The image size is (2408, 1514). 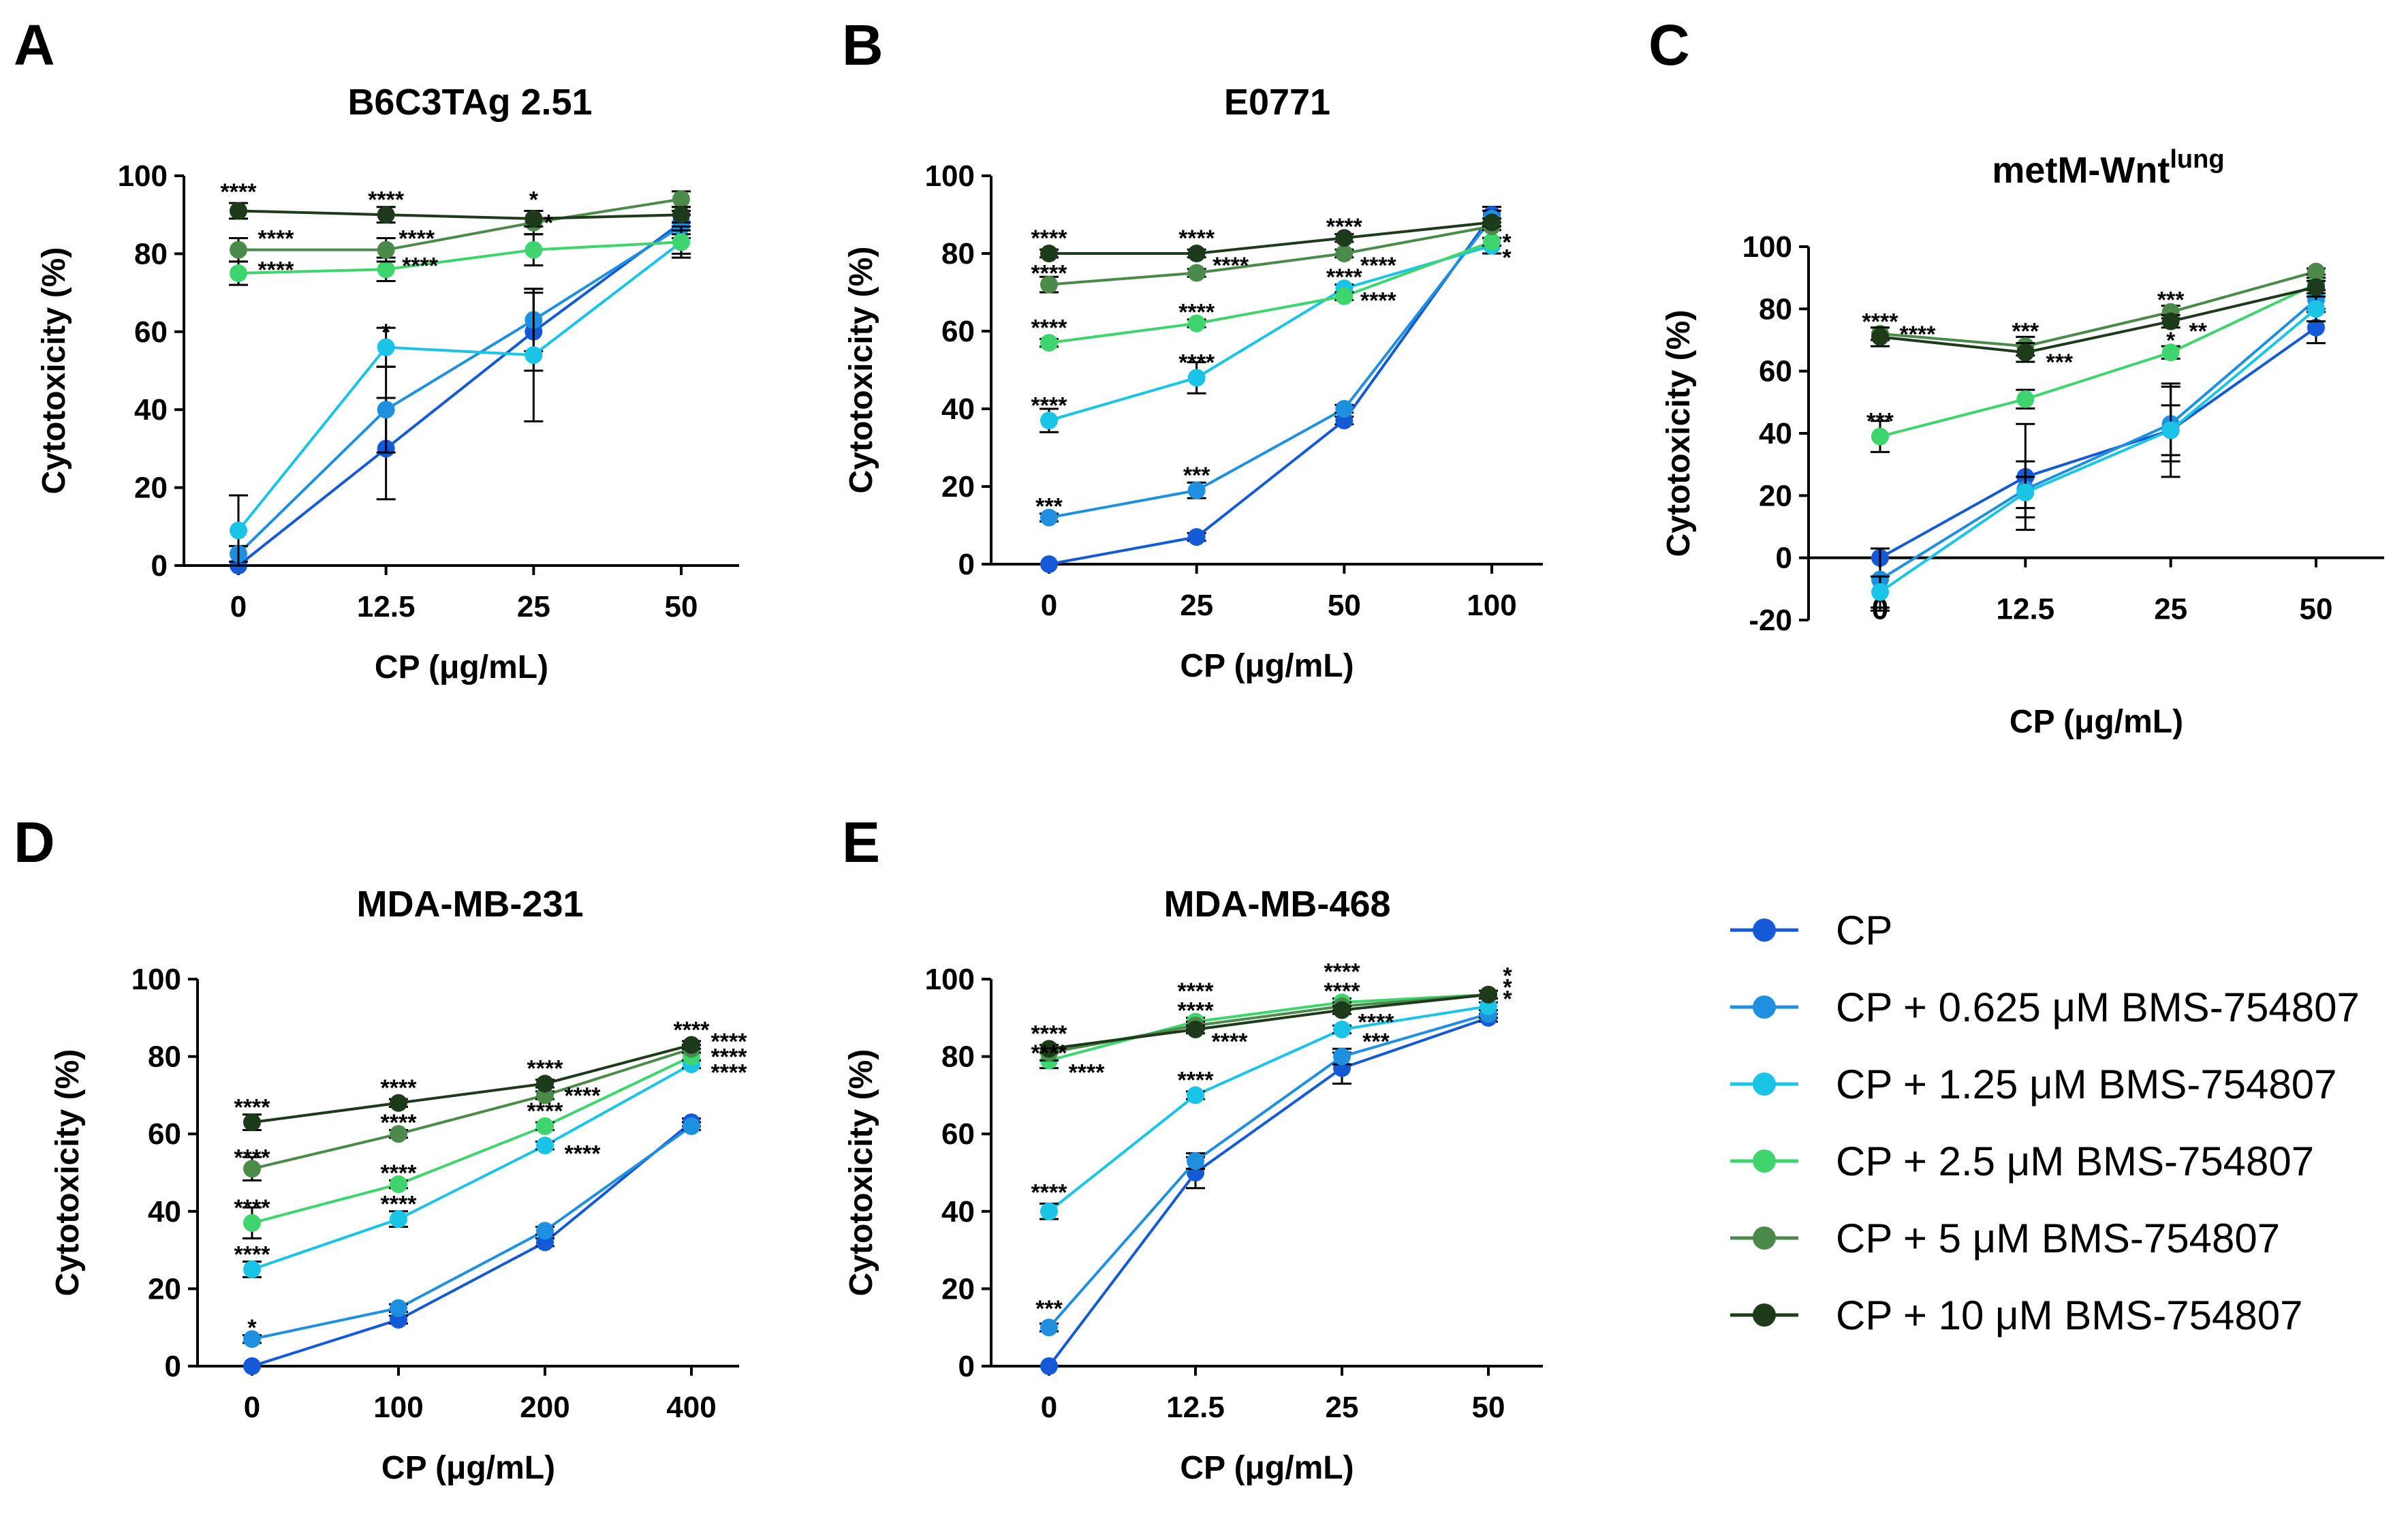 I want to click on panel-title: MDA-MB-231, so click(x=469, y=904).